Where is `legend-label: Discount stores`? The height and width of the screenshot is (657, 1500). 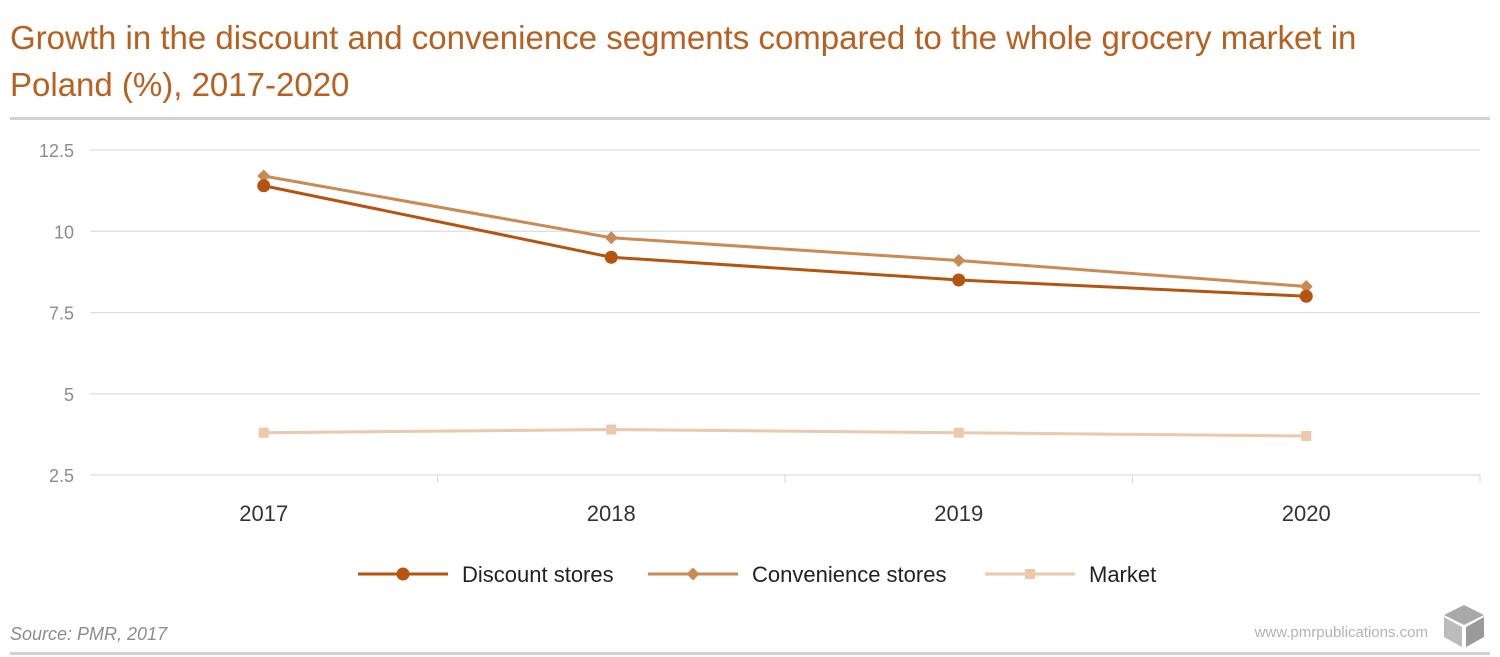
legend-label: Discount stores is located at coordinates (538, 574).